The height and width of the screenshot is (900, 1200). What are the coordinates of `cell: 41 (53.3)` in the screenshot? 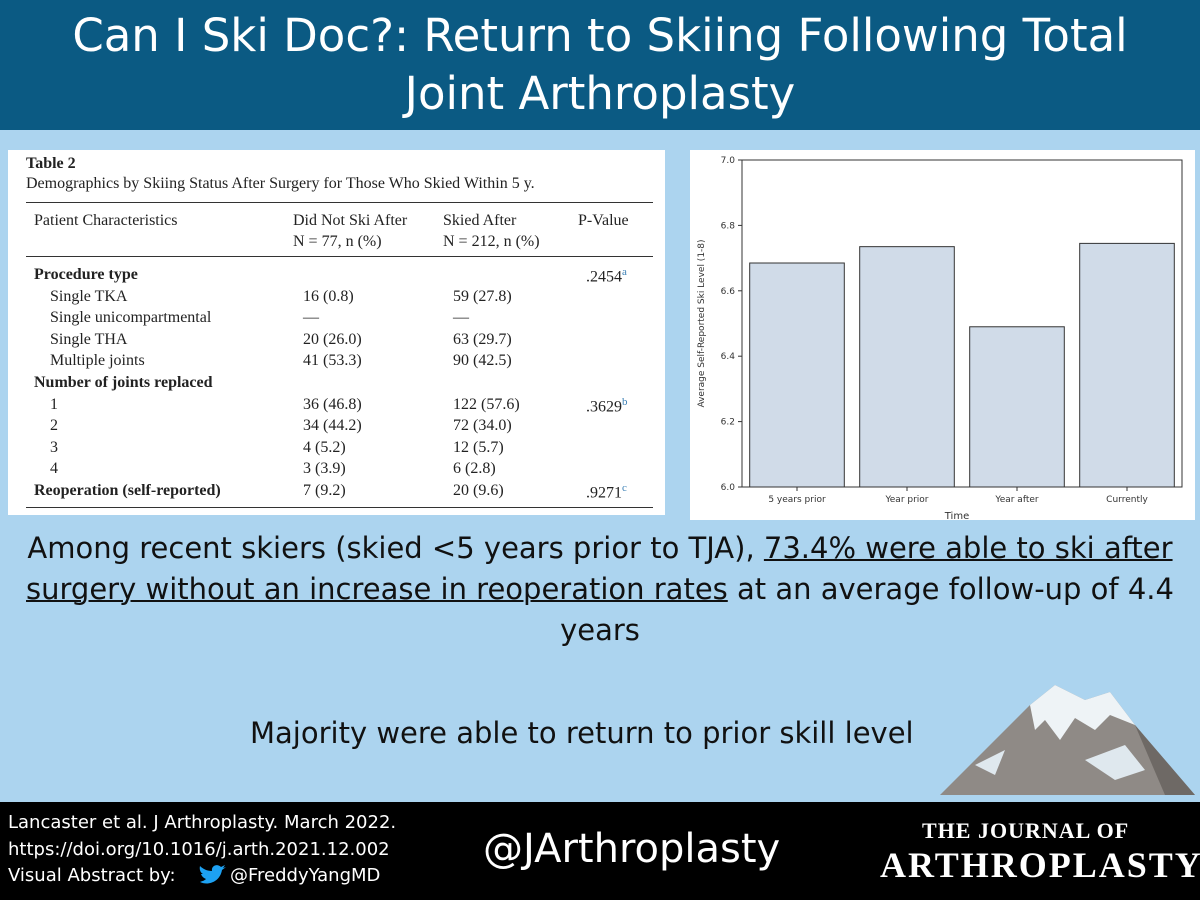 It's located at (332, 361).